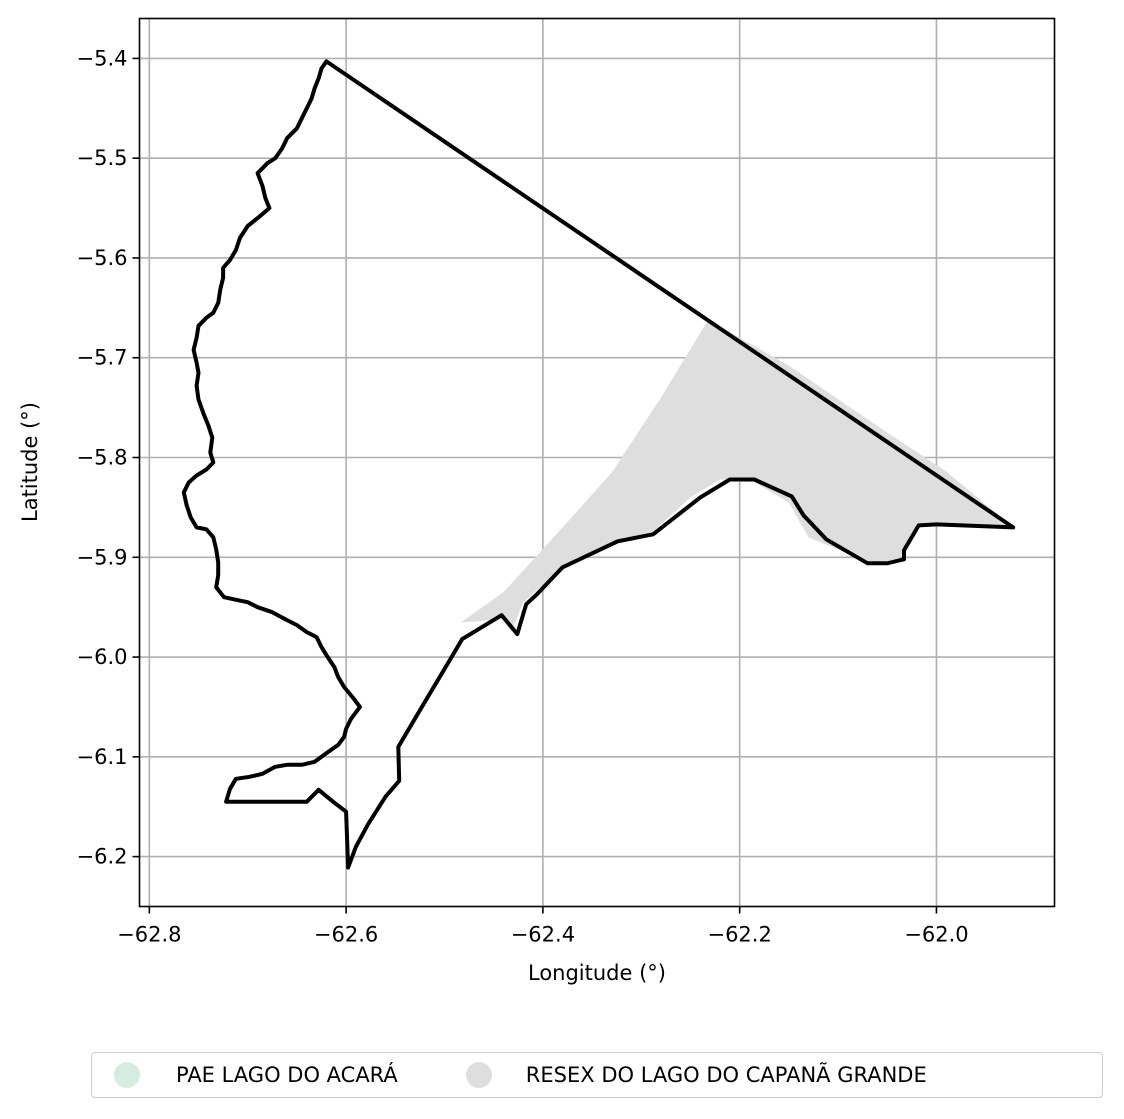 The height and width of the screenshot is (1119, 1124). Describe the element at coordinates (102, 757) in the screenshot. I see `y-tick-label: −6.1` at that location.